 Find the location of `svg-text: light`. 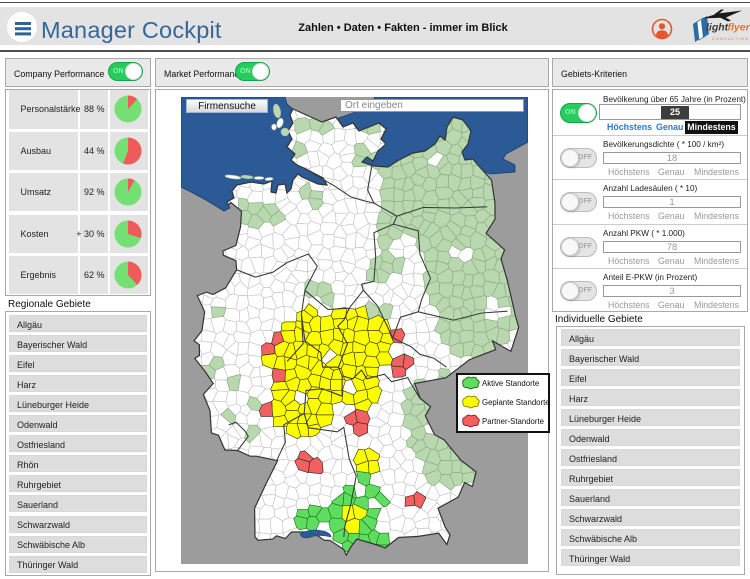

svg-text: light is located at coordinates (717, 28).